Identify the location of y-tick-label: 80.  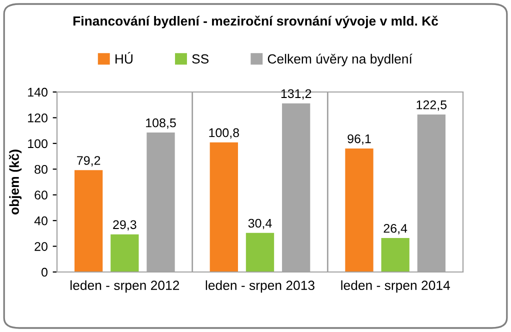
(41, 169).